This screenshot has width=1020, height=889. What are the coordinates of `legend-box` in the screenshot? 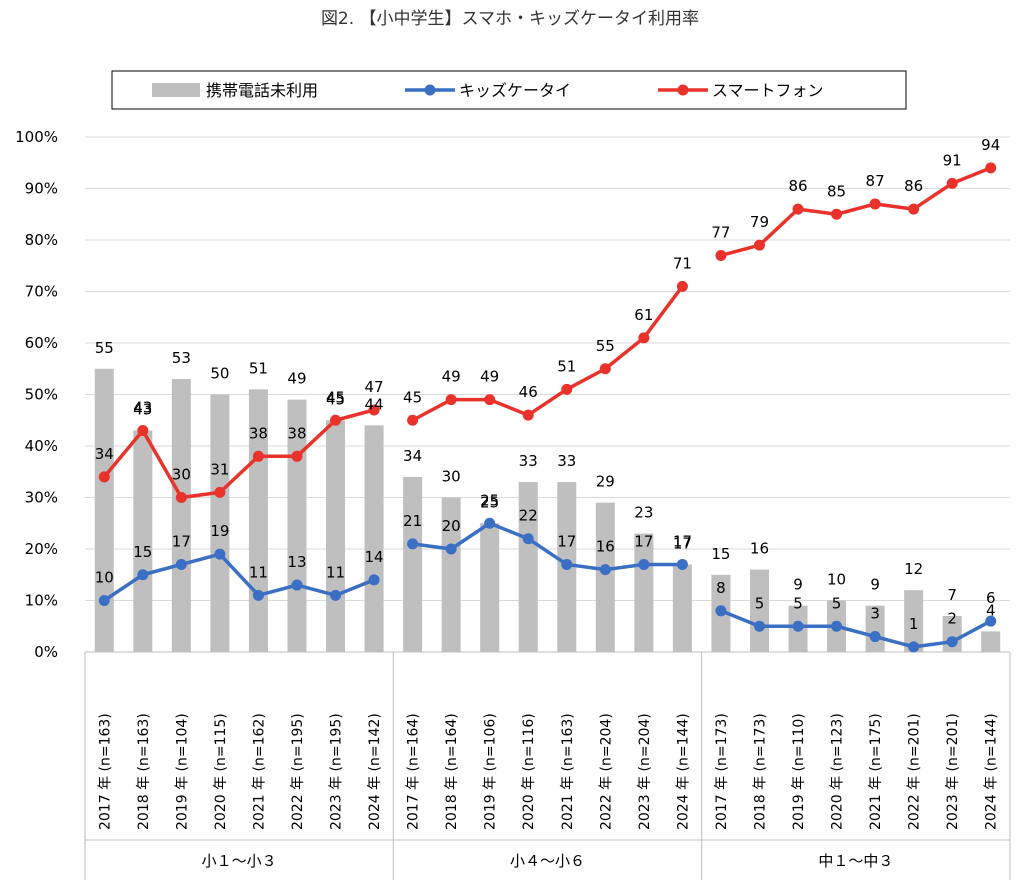 It's located at (509, 90).